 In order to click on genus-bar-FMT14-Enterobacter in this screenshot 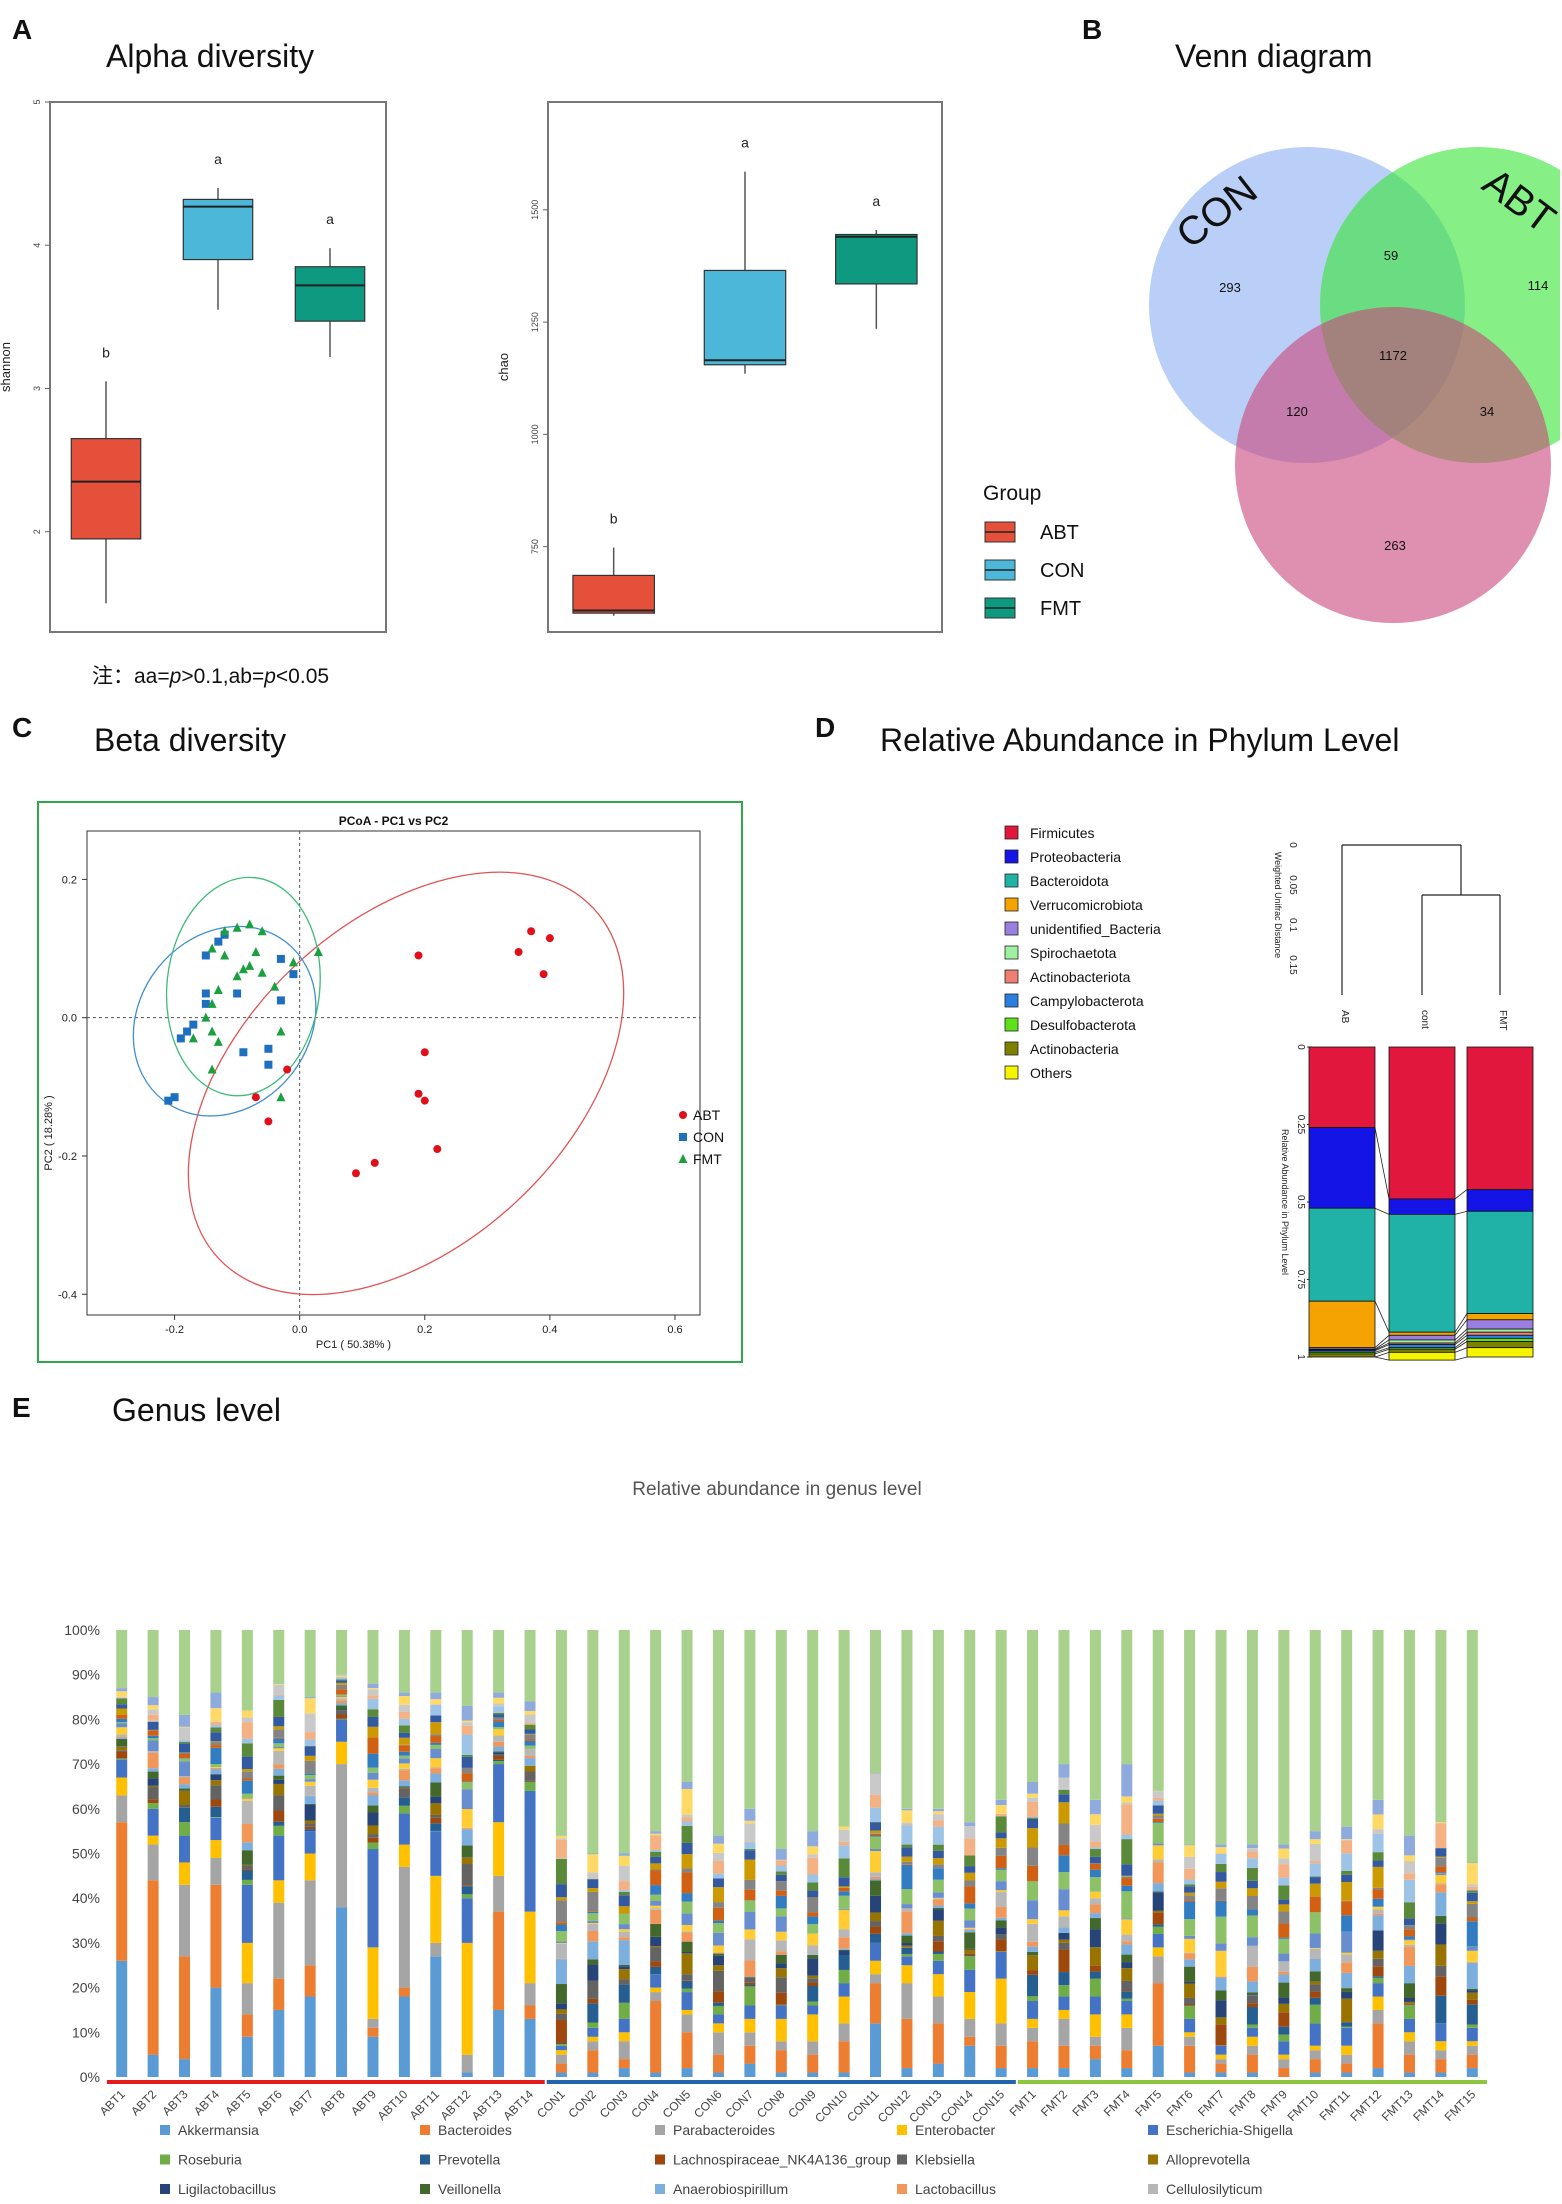, I will do `click(1441, 2046)`.